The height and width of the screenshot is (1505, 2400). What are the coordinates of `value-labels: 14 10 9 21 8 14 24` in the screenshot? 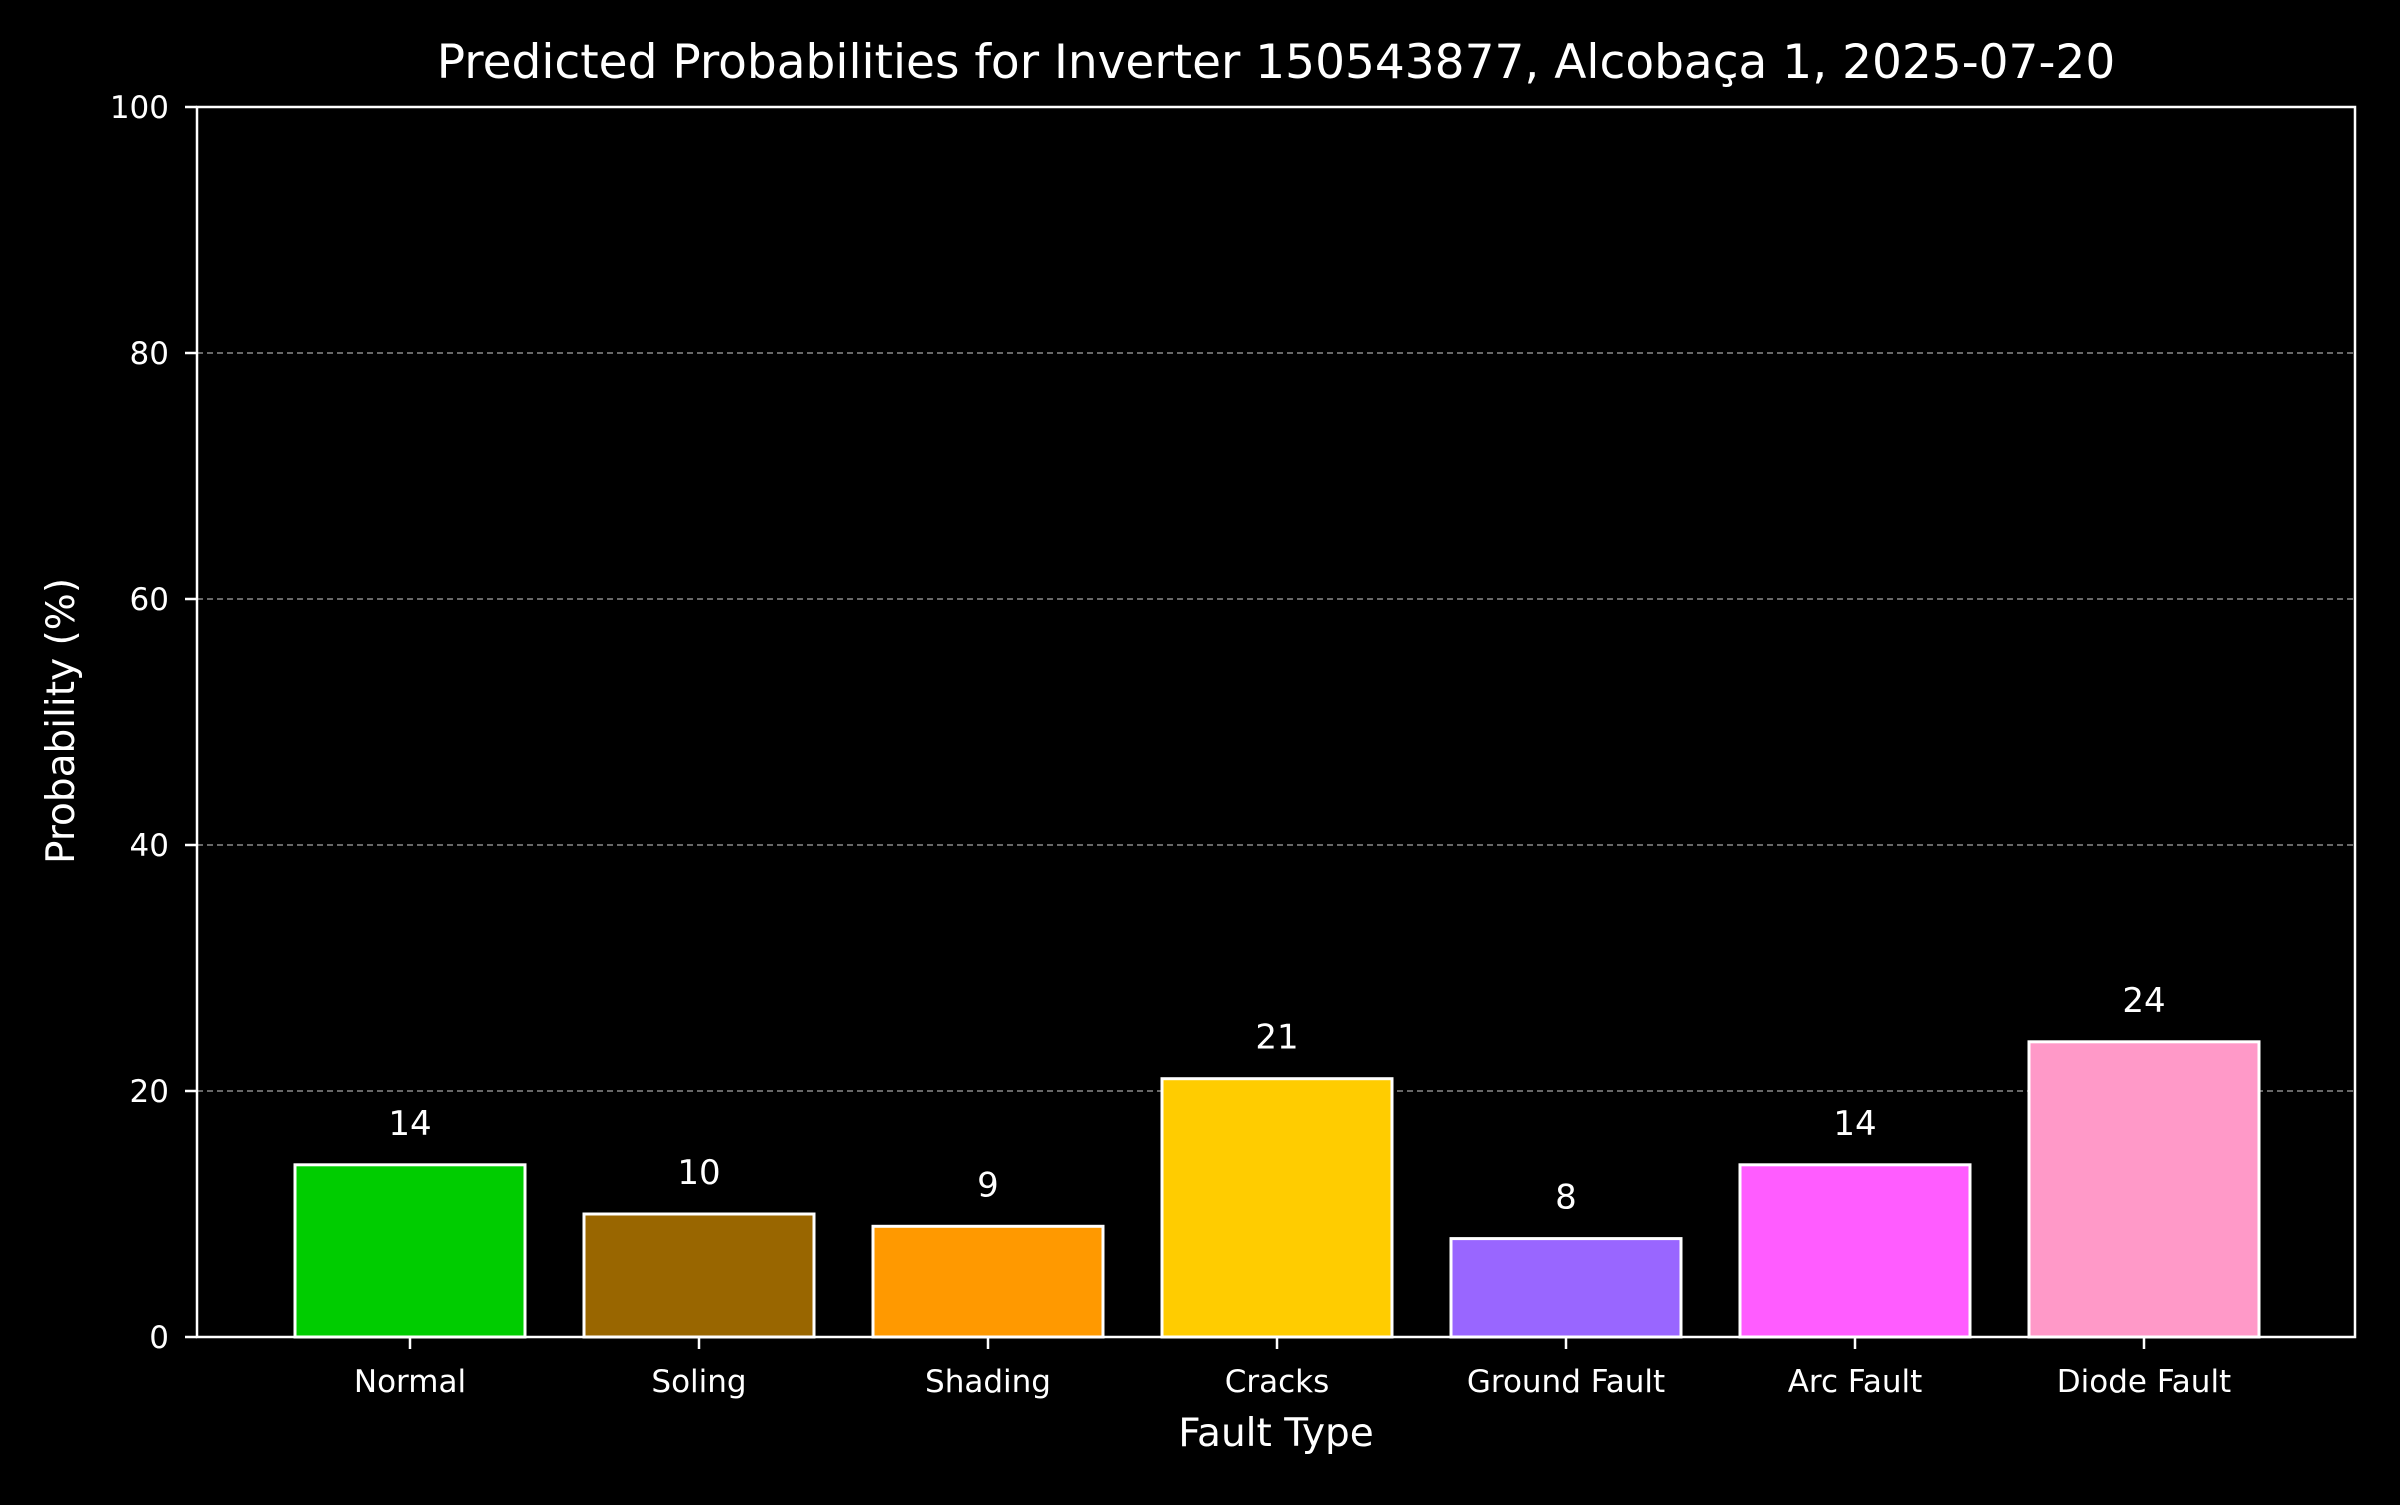 It's located at (1276, 1099).